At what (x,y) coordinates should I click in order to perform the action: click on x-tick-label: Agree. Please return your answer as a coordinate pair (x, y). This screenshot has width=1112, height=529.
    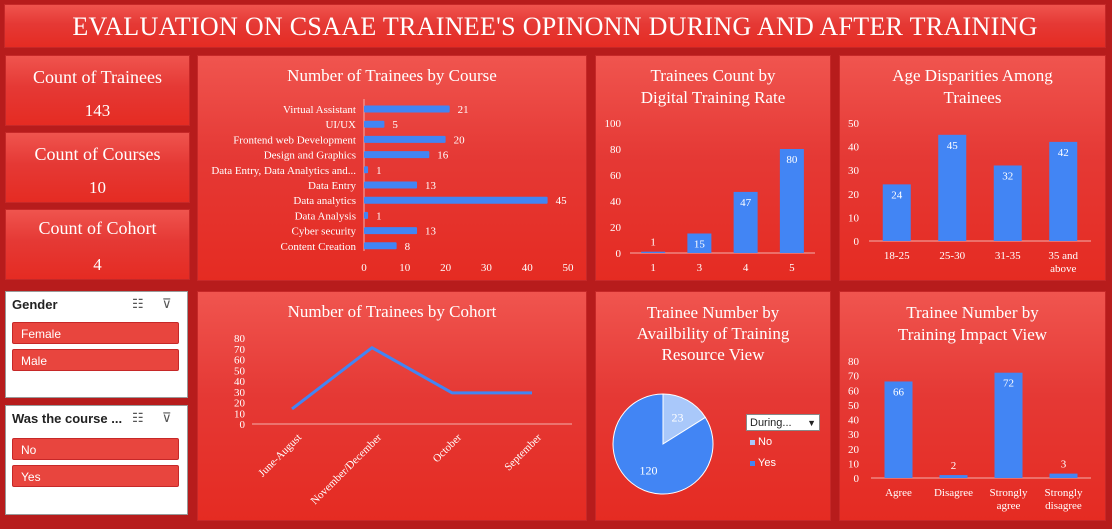
    Looking at the image, I should click on (898, 493).